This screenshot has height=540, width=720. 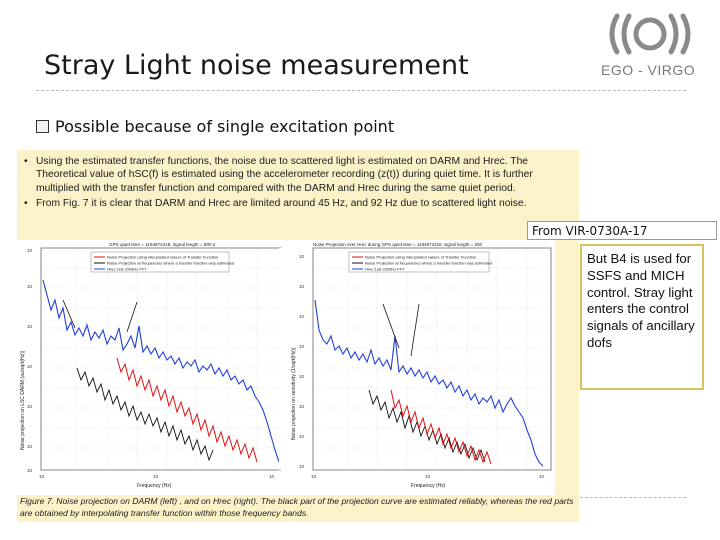 What do you see at coordinates (302, 361) in the screenshot?
I see `right-plot-ytick-labels: 10 10 10 10 10 10 10 10` at bounding box center [302, 361].